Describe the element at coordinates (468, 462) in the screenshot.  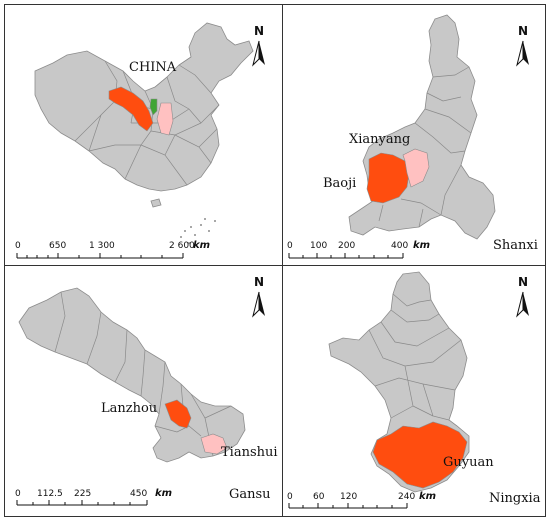
I see `city-label-guyuan: Guyuan` at that location.